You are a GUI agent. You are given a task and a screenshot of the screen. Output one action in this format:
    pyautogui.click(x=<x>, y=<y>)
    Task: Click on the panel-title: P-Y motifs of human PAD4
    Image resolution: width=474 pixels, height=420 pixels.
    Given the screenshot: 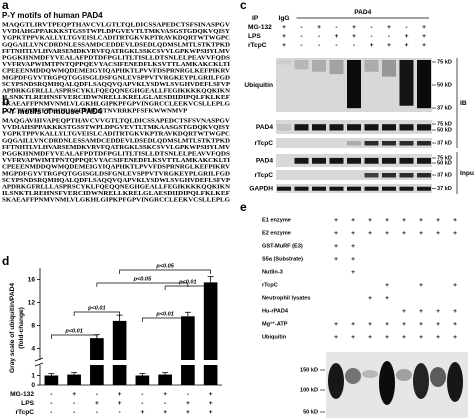 What is the action you would take?
    pyautogui.click(x=52, y=15)
    